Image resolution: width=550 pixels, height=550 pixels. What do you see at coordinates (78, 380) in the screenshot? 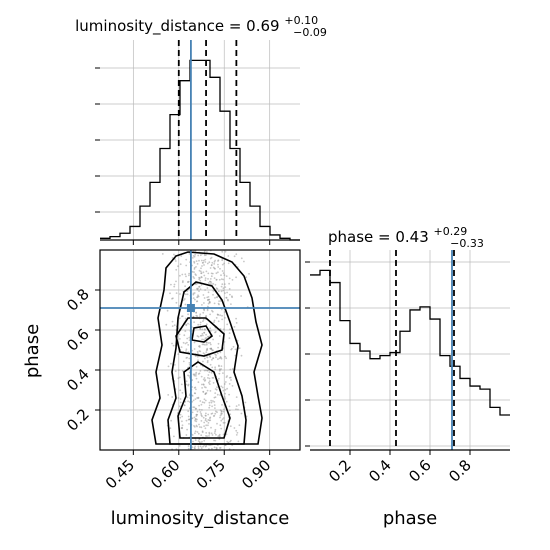
I see `y-tick-label: 0.4` at bounding box center [78, 380].